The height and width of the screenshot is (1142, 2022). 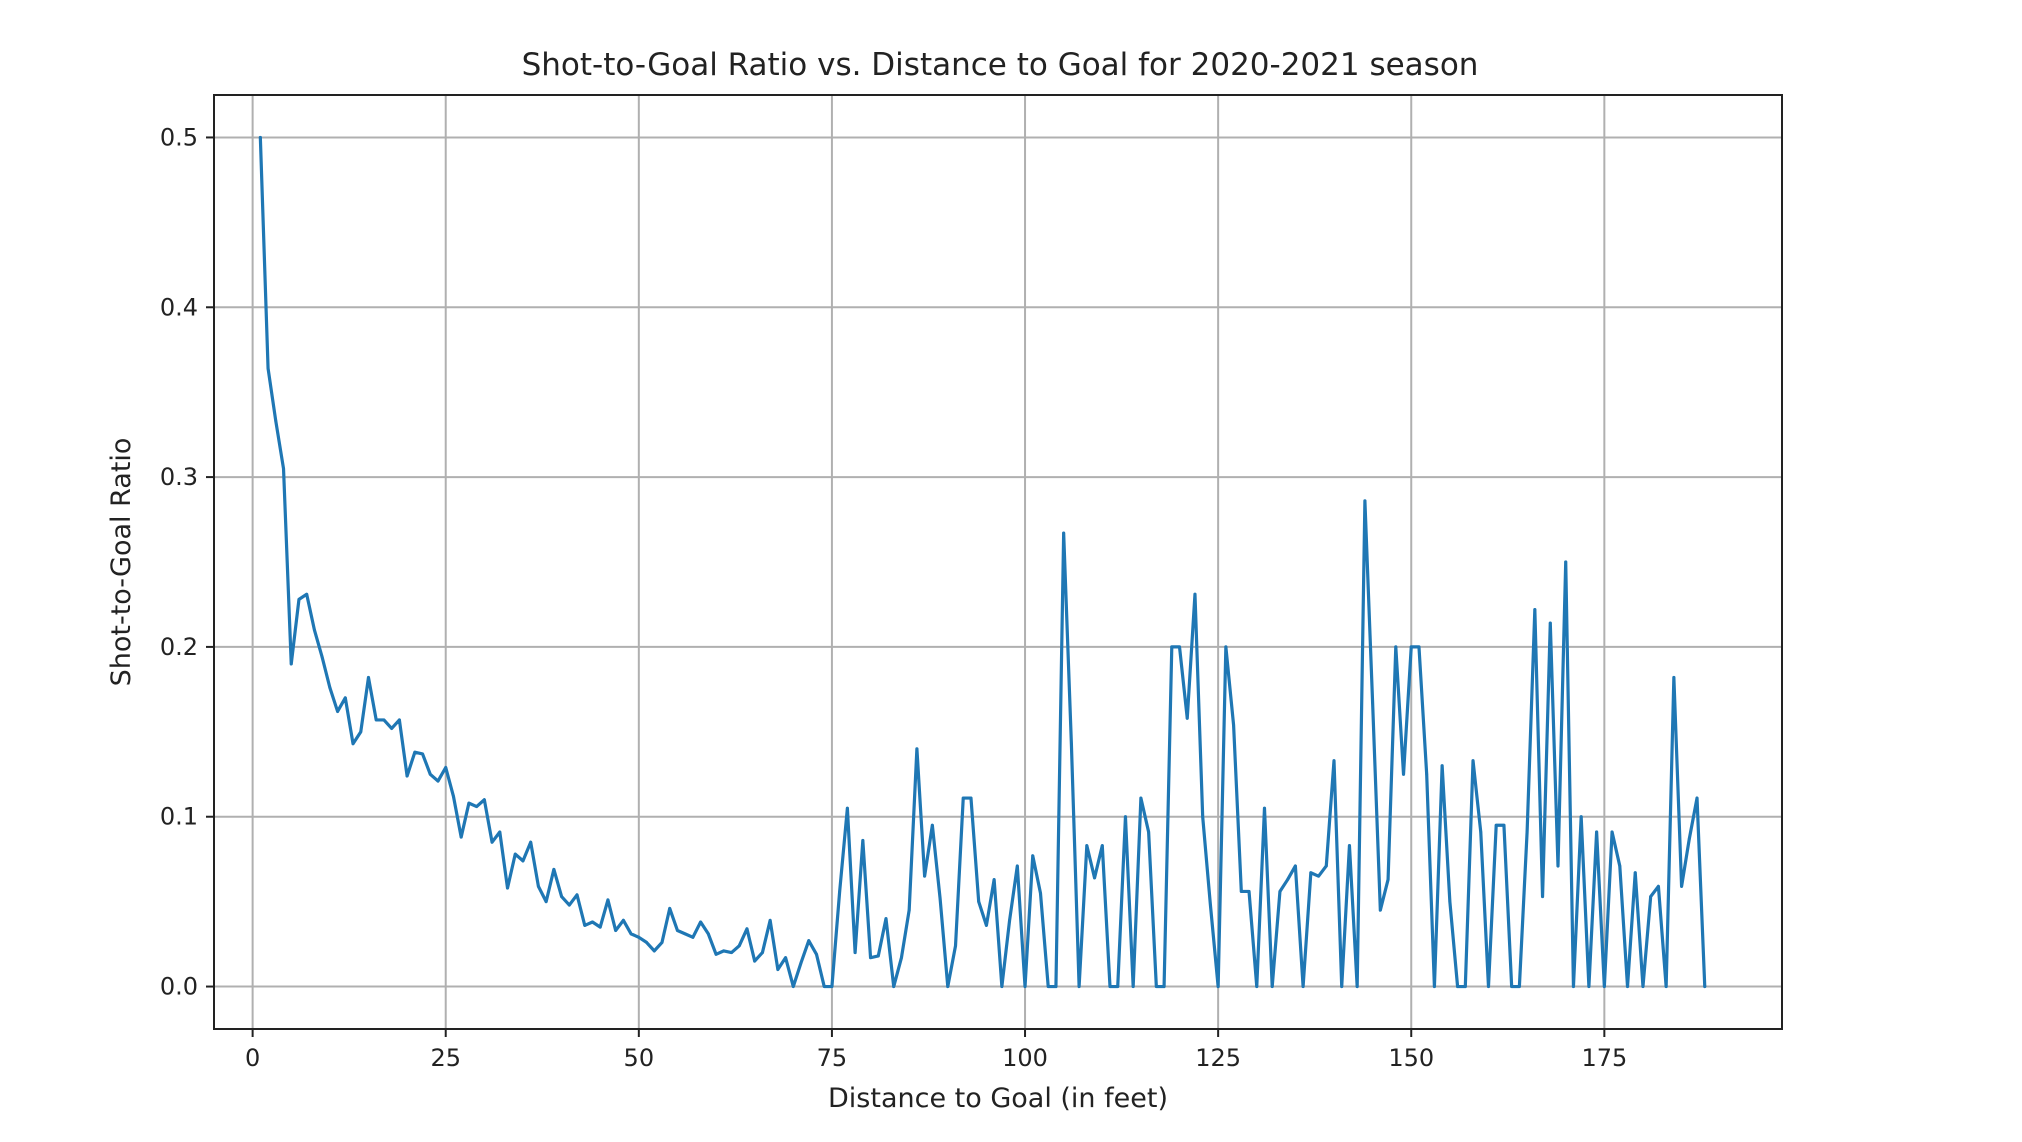 What do you see at coordinates (179, 817) in the screenshot?
I see `y-tick-label: 0.1` at bounding box center [179, 817].